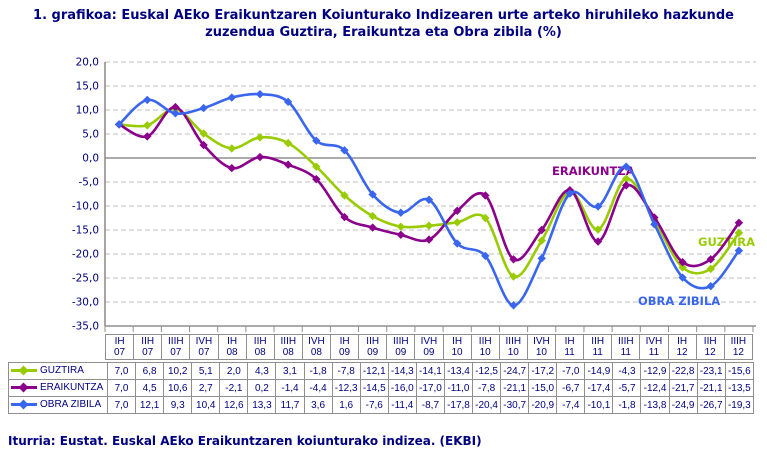 The image size is (767, 466). What do you see at coordinates (90, 135) in the screenshot?
I see `y-tick-label: 5,0` at bounding box center [90, 135].